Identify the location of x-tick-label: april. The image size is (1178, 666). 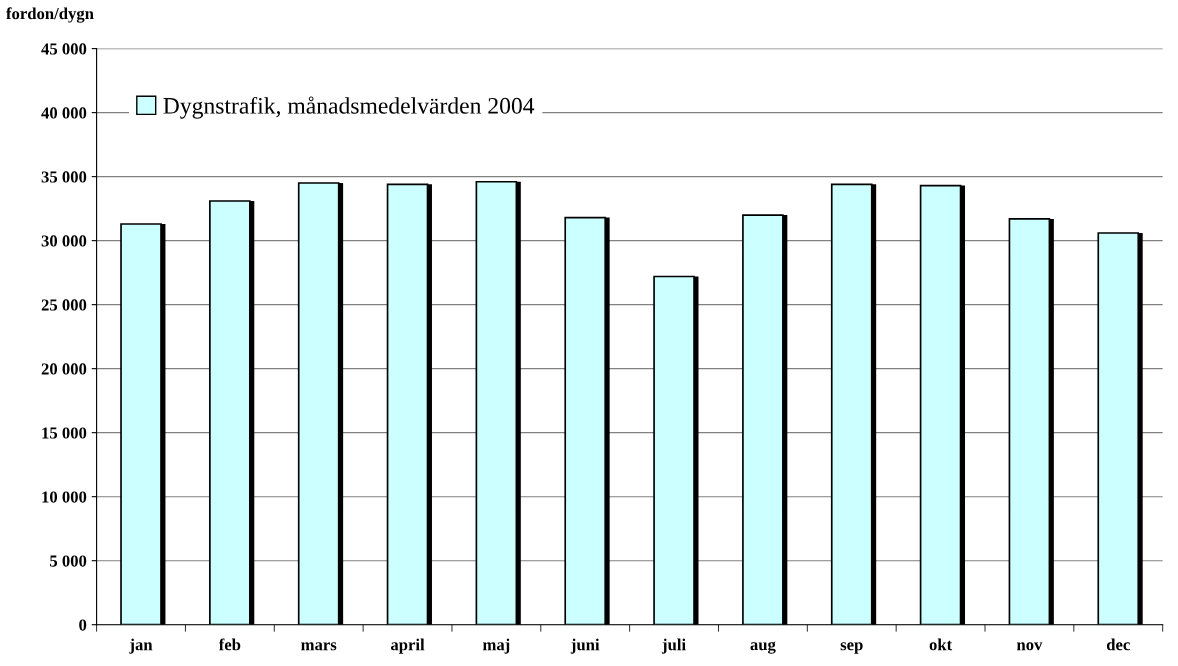
(407, 646).